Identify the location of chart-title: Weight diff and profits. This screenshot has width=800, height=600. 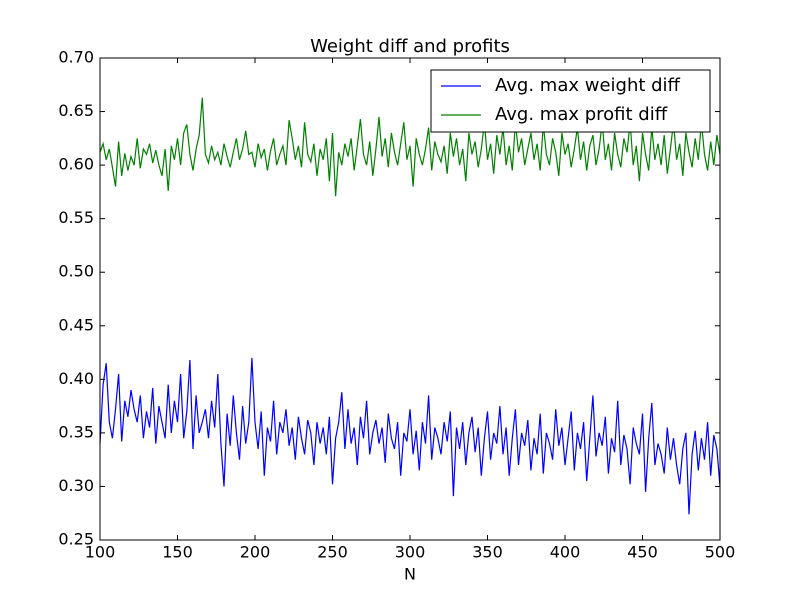
(410, 46).